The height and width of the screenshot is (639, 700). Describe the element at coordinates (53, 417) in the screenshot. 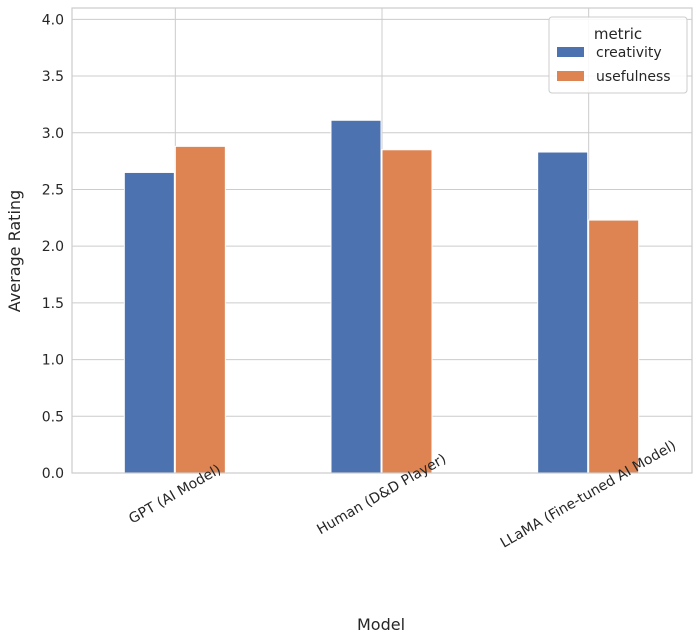

I see `y-tick-label: 0.5` at that location.